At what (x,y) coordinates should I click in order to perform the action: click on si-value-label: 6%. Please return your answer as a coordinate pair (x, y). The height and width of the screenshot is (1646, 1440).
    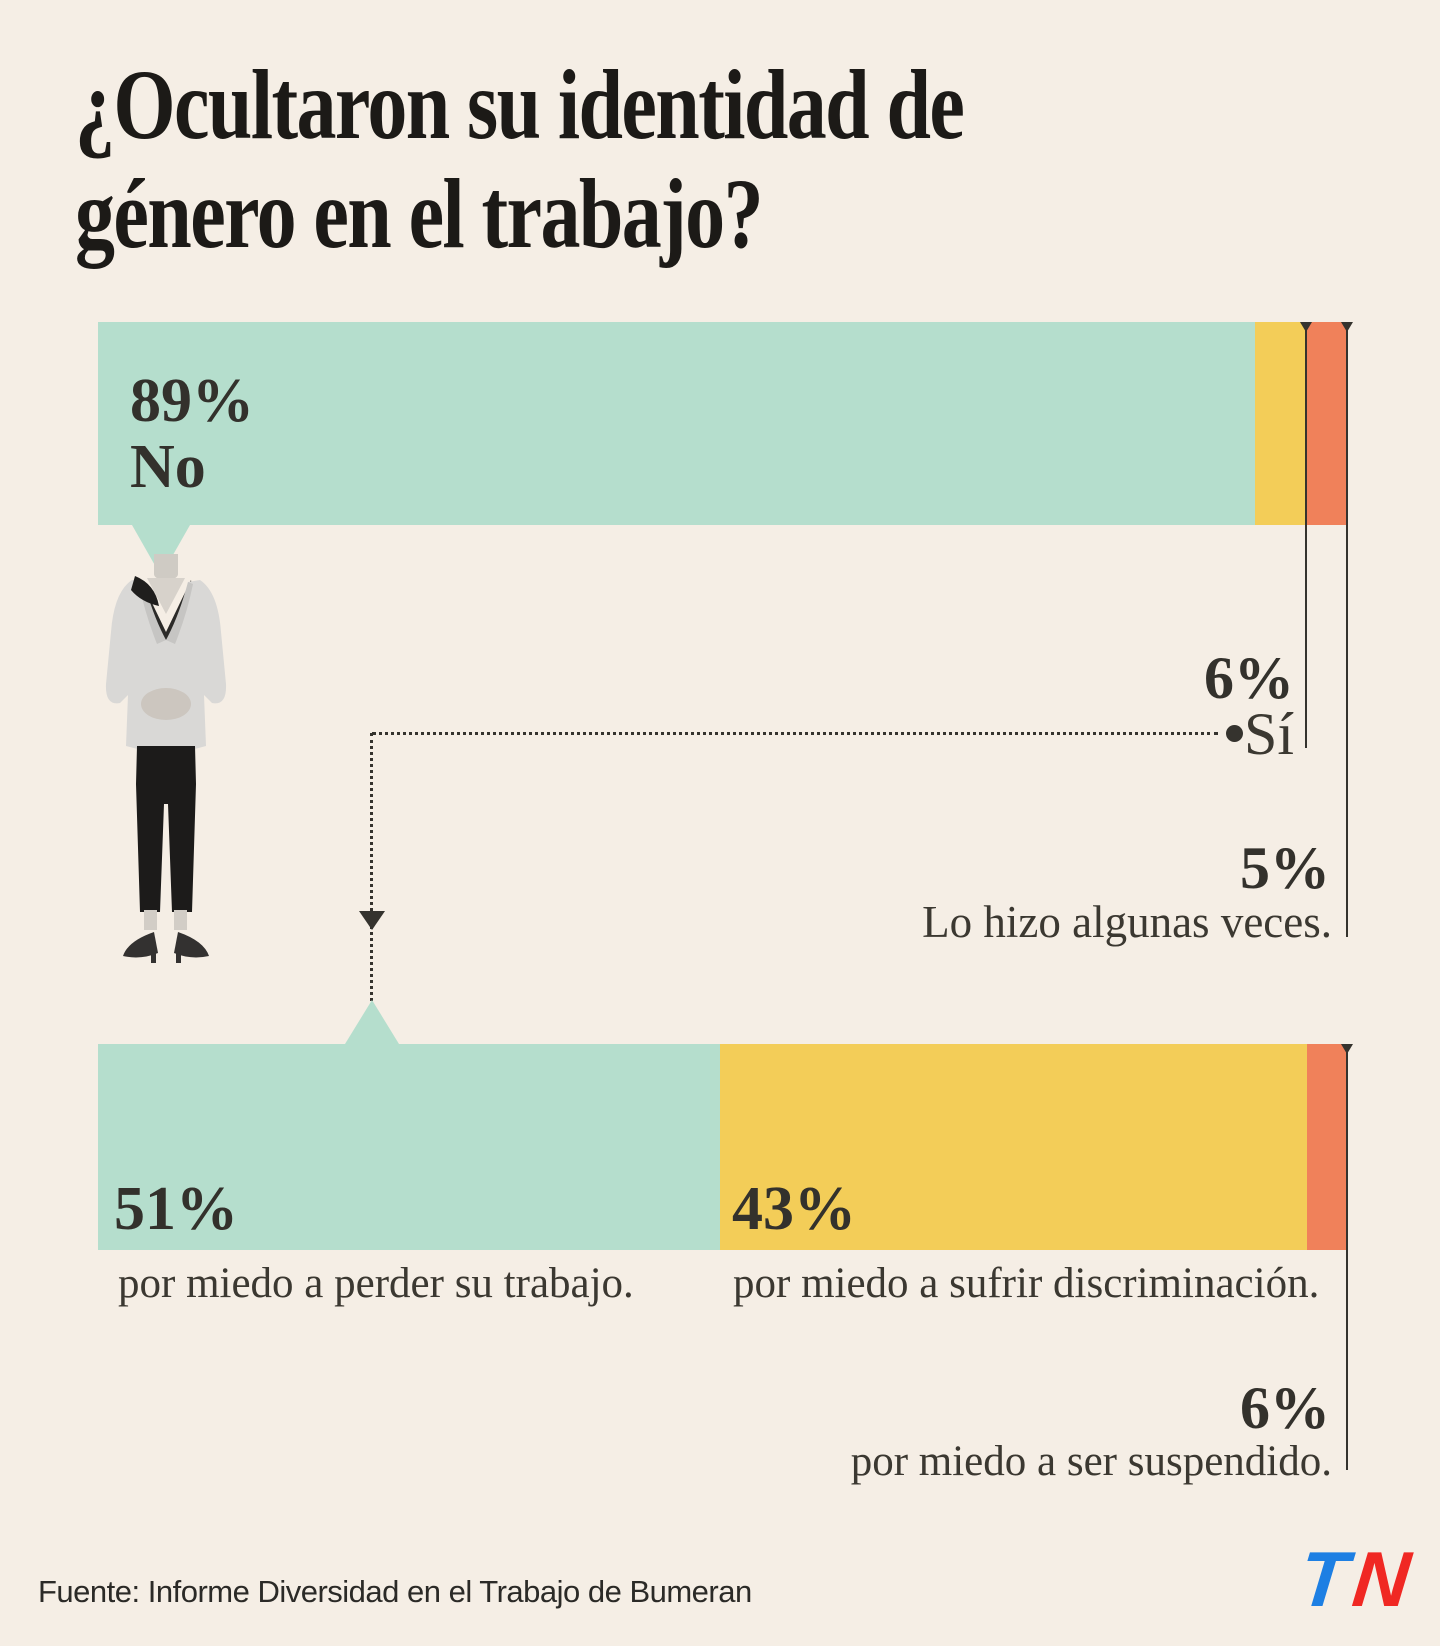
    Looking at the image, I should click on (1249, 678).